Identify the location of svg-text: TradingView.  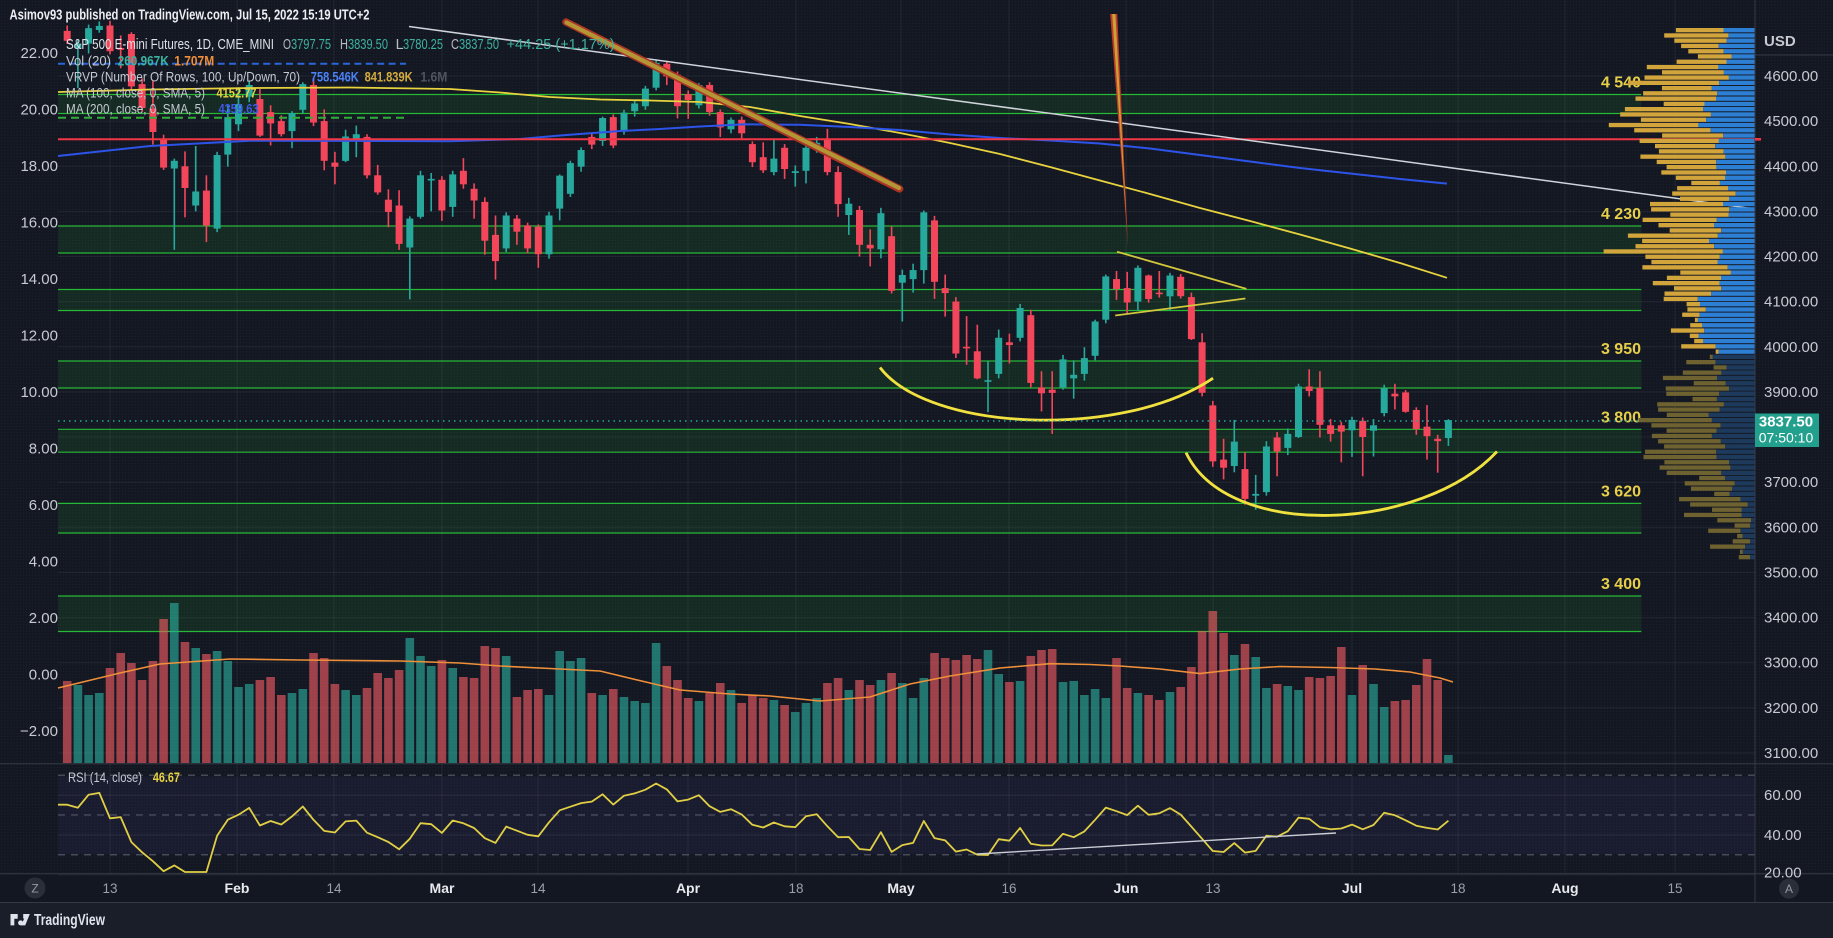
(70, 920).